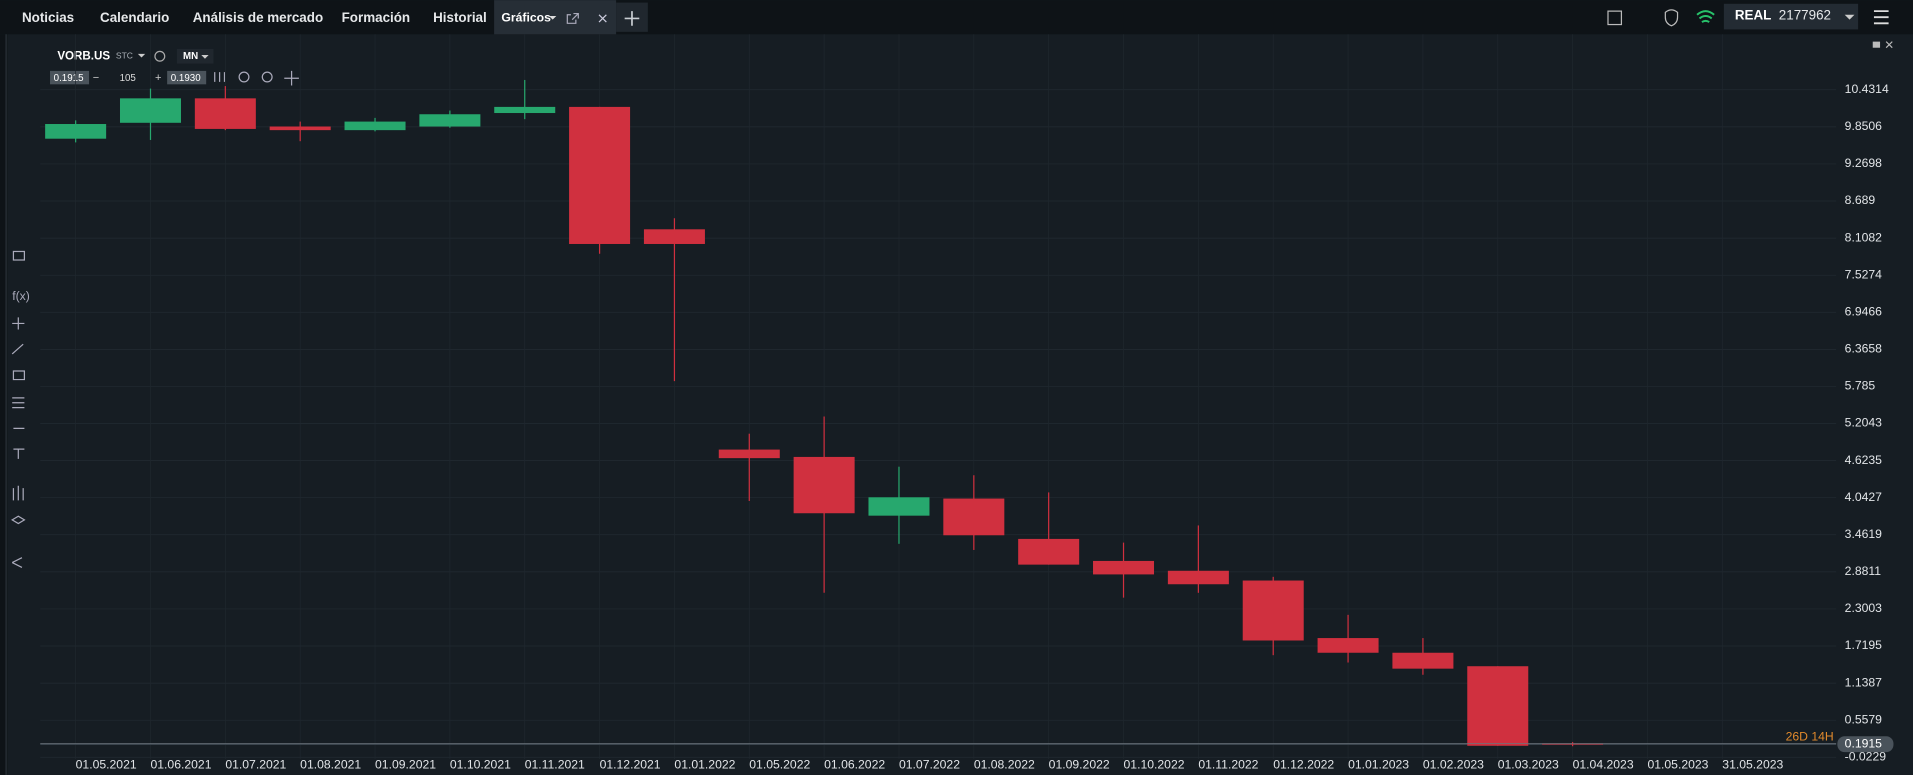 The height and width of the screenshot is (775, 1913). Describe the element at coordinates (376, 17) in the screenshot. I see `tab: Formación` at that location.